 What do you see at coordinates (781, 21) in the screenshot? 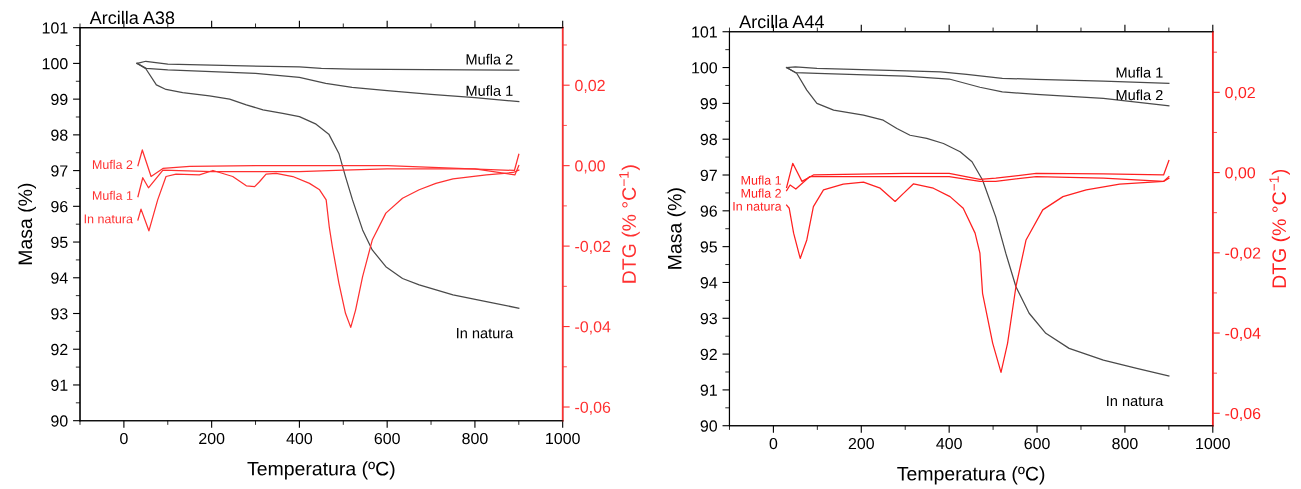
I see `chart-title: Arcilla A44` at bounding box center [781, 21].